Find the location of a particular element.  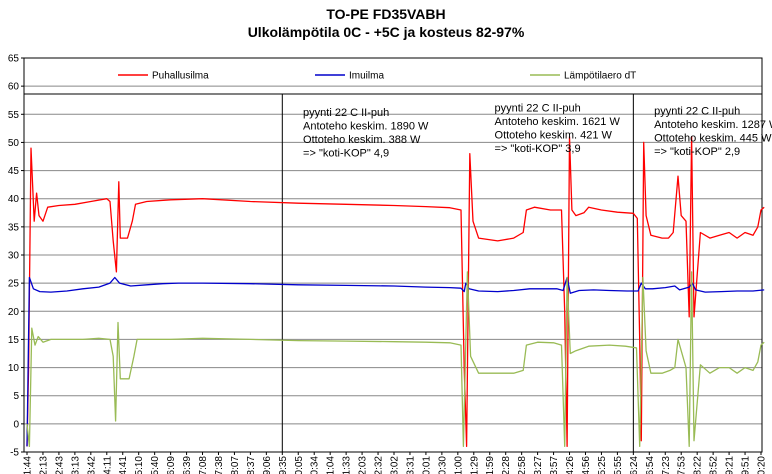

x-tick-label: 3:27 is located at coordinates (538, 465).